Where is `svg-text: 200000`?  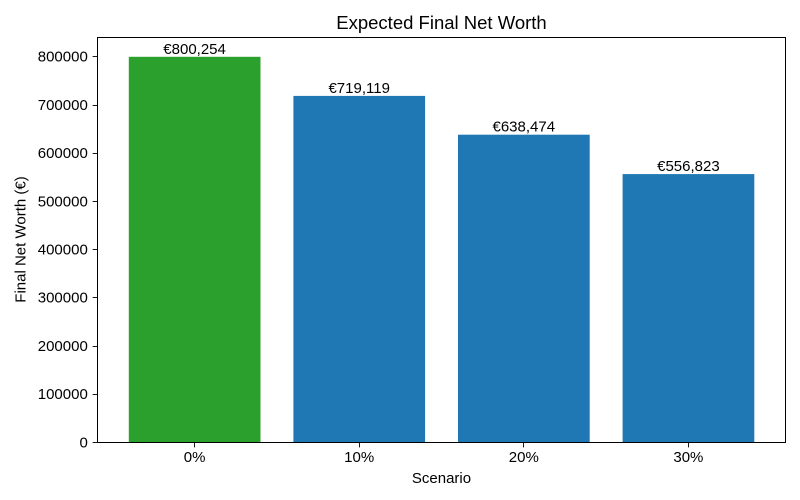 svg-text: 200000 is located at coordinates (63, 346).